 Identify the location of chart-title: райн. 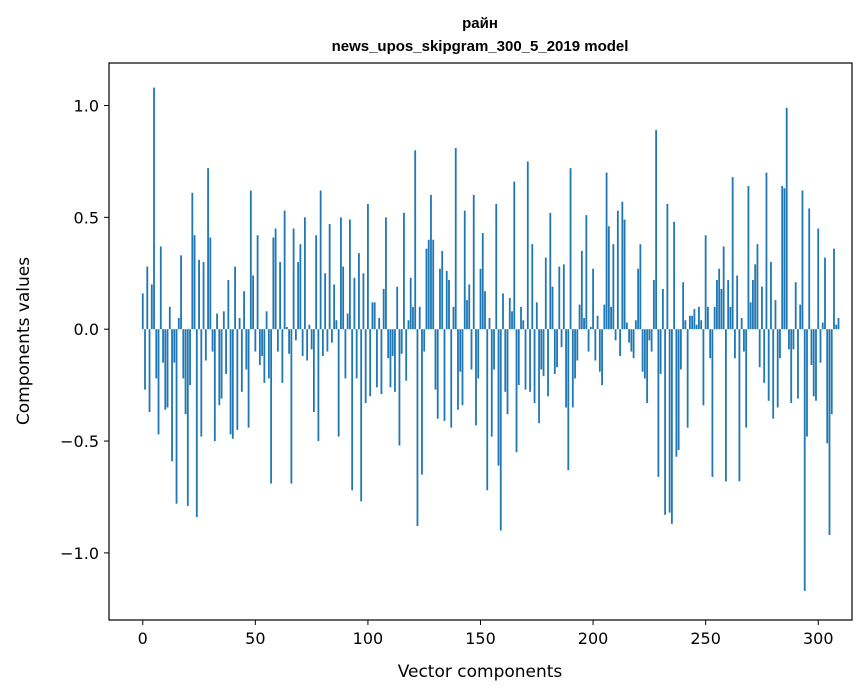
(480, 23).